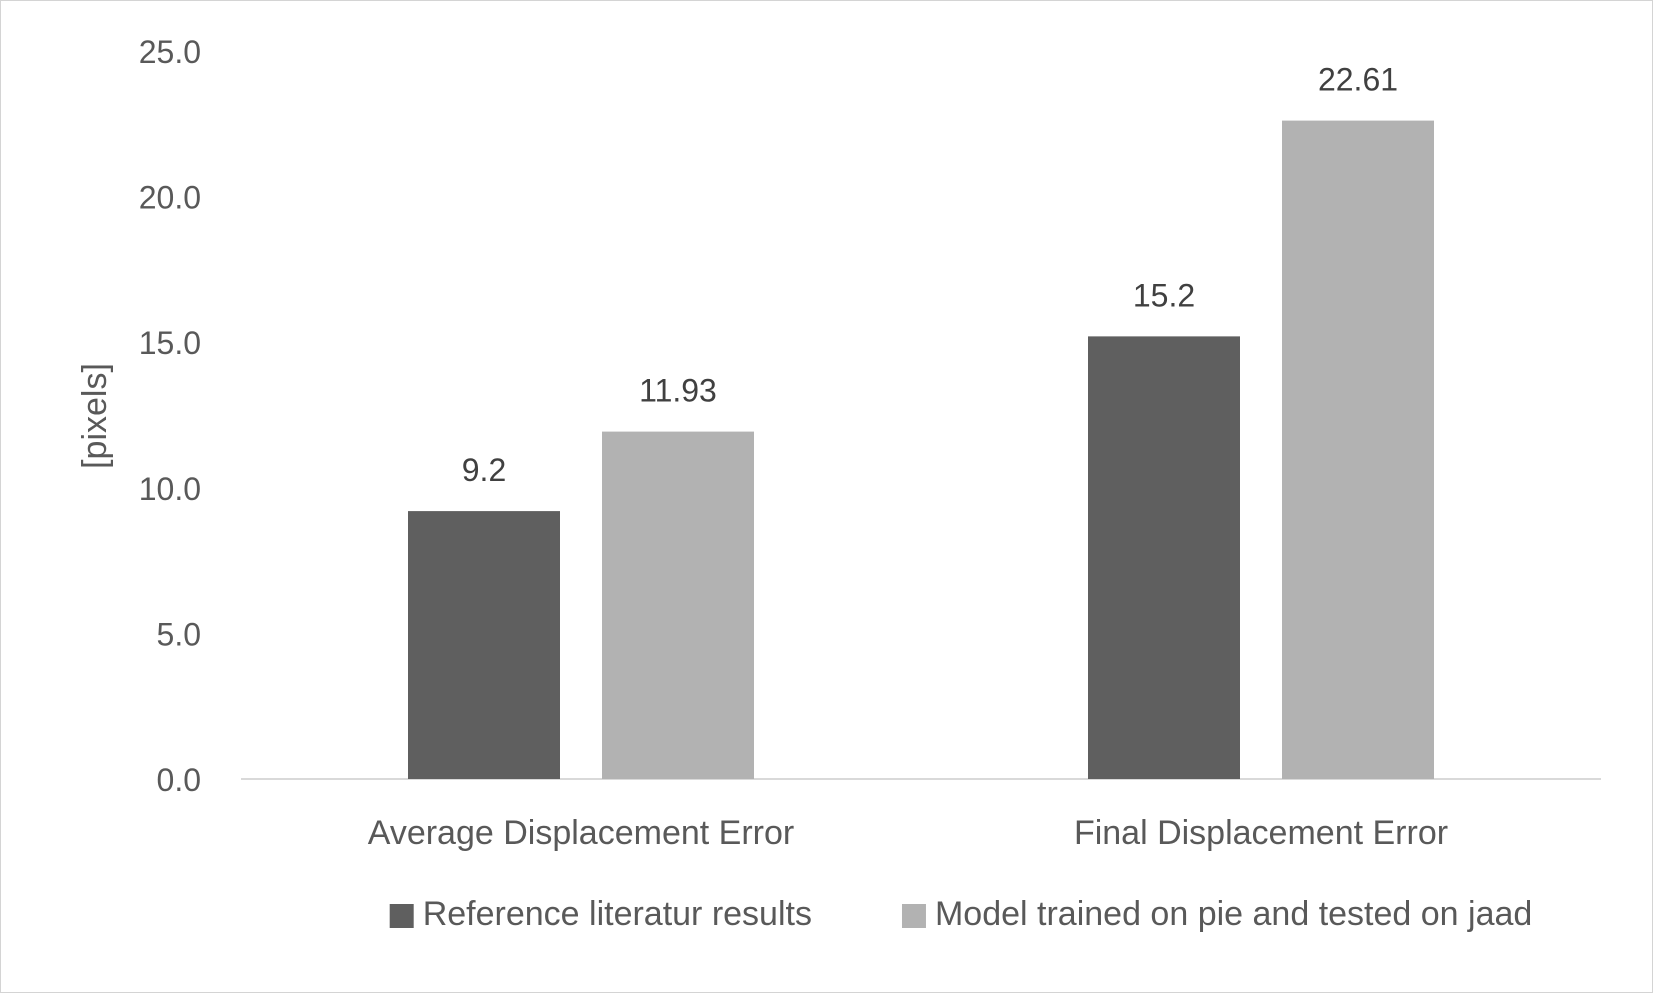 The image size is (1653, 997). What do you see at coordinates (179, 780) in the screenshot?
I see `y-tick-label: 0.0` at bounding box center [179, 780].